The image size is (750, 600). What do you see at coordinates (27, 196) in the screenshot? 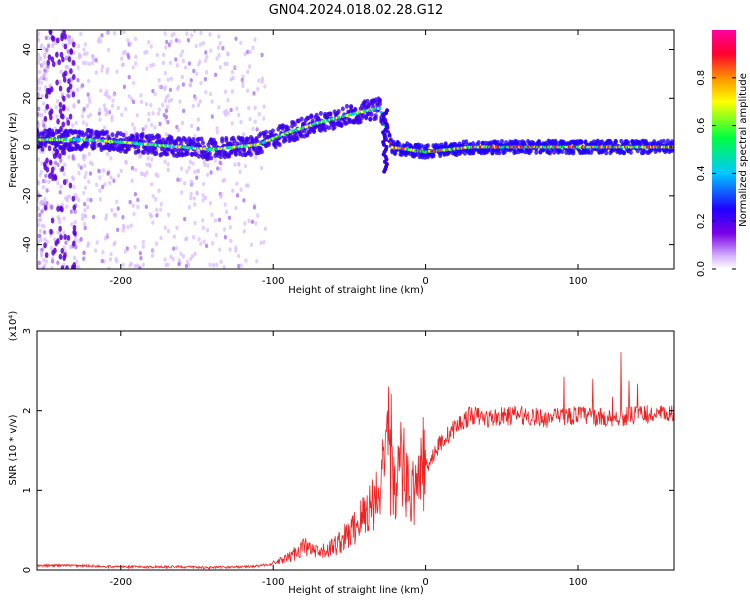
I see `y-tick-label: -20` at bounding box center [27, 196].